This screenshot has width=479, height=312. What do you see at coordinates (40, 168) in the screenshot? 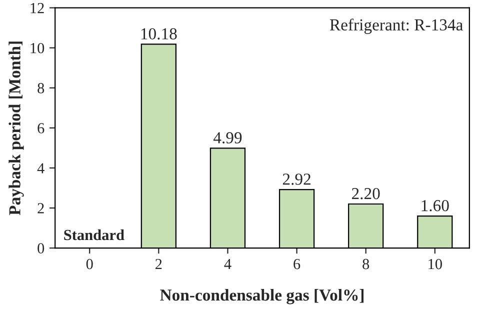
I see `y-tick-label: 4` at bounding box center [40, 168].